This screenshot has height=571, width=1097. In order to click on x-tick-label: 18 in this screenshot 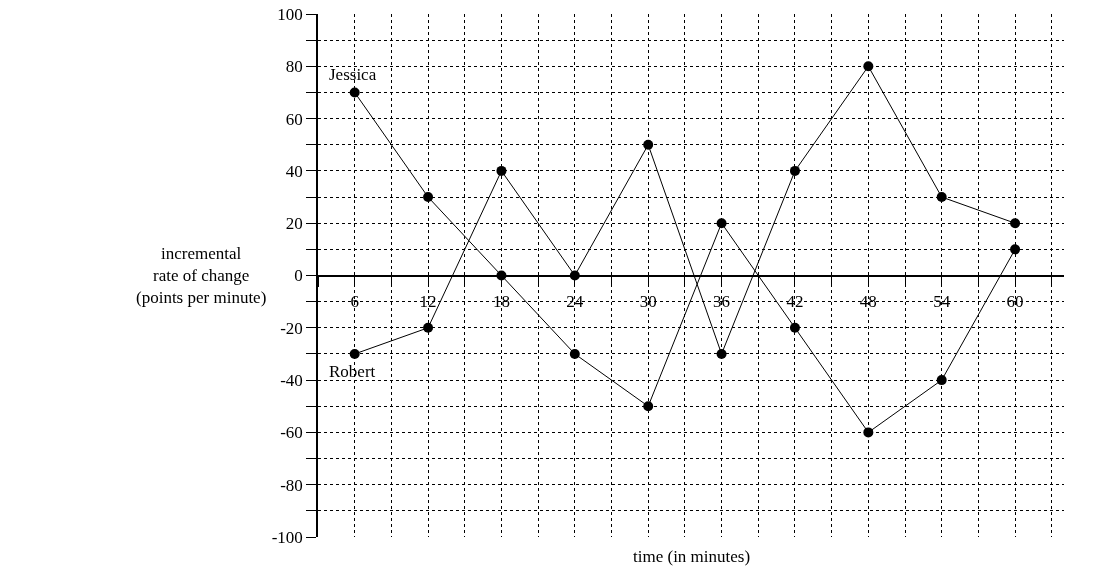, I will do `click(501, 301)`.